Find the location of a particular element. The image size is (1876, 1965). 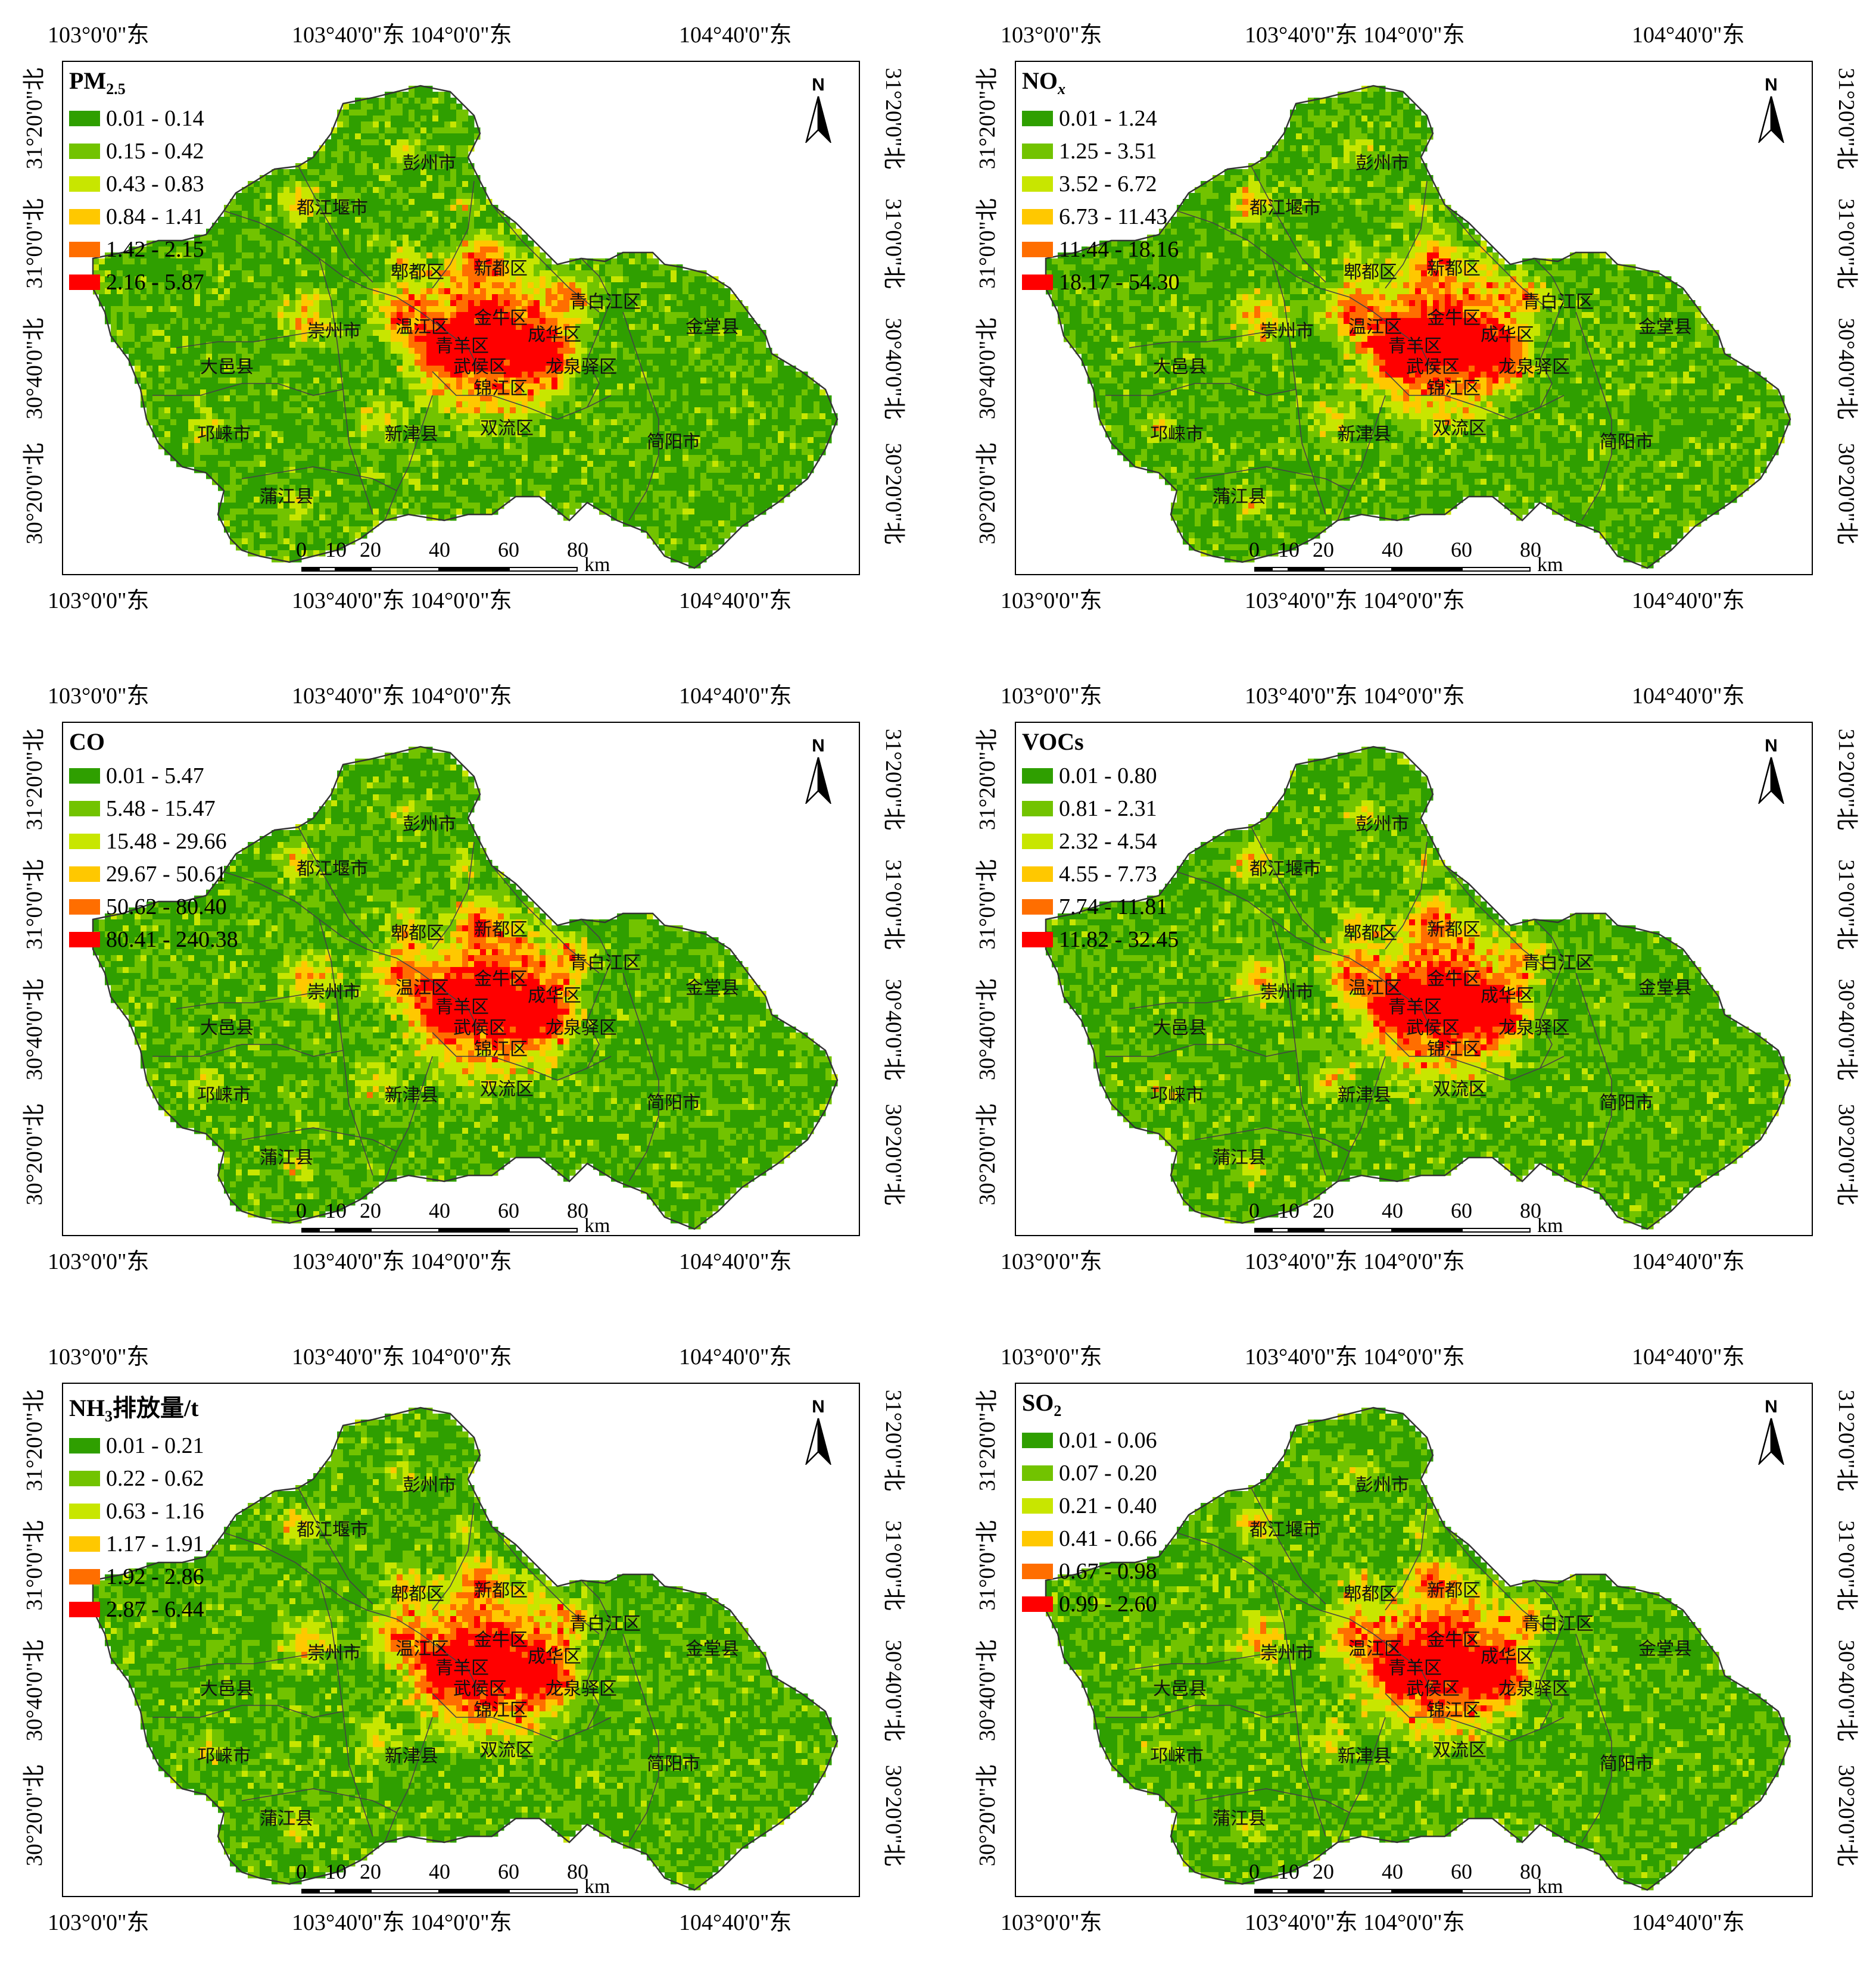

legend-item: 5.48 - 15.47 is located at coordinates (153, 808).